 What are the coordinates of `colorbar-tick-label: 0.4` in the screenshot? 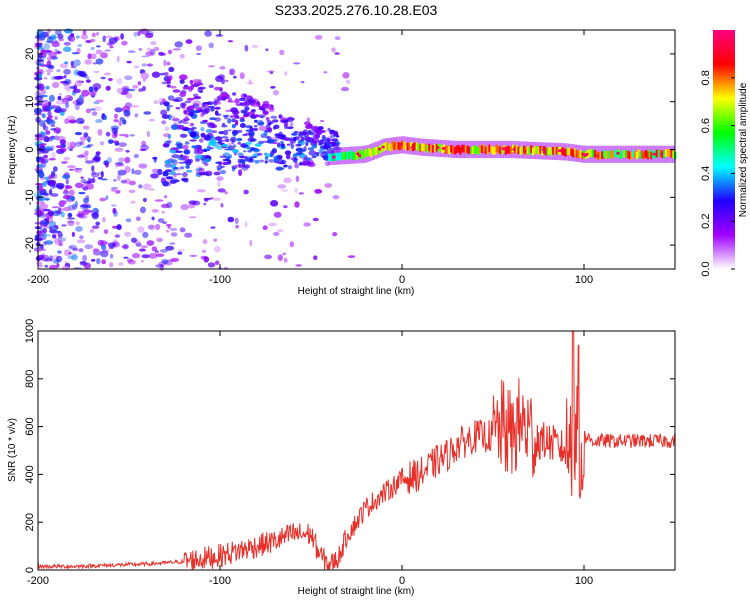 It's located at (706, 173).